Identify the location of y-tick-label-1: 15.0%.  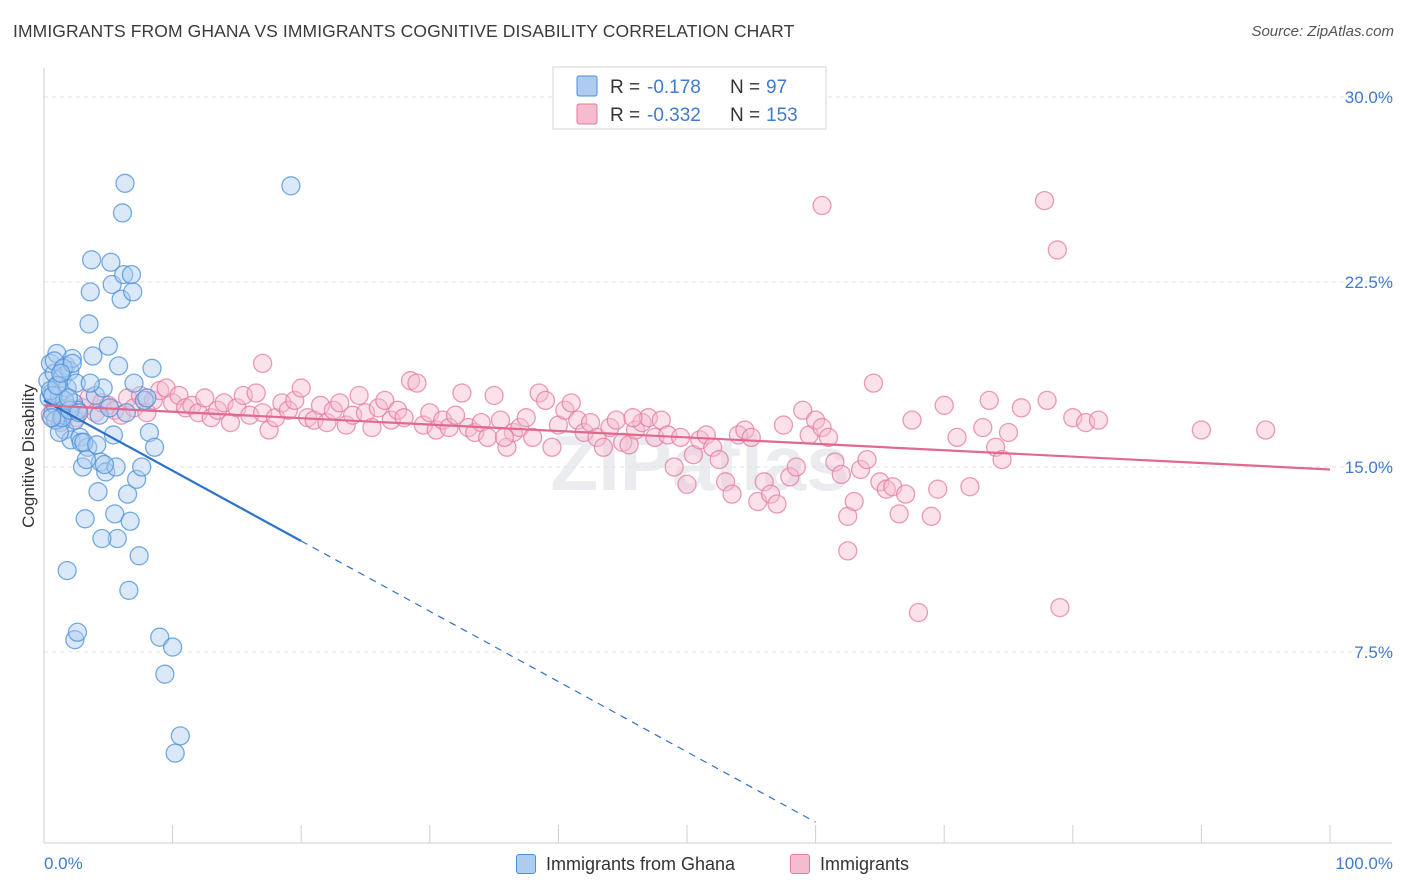
(1369, 467).